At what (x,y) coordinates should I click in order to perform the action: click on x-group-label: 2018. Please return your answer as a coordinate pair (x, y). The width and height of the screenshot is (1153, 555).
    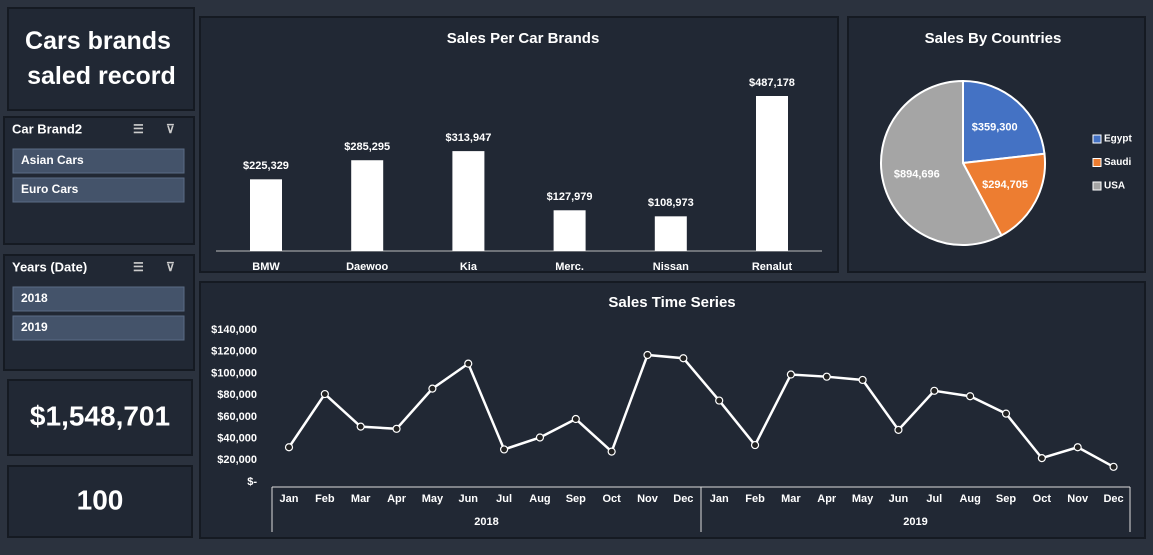
    Looking at the image, I should click on (486, 522).